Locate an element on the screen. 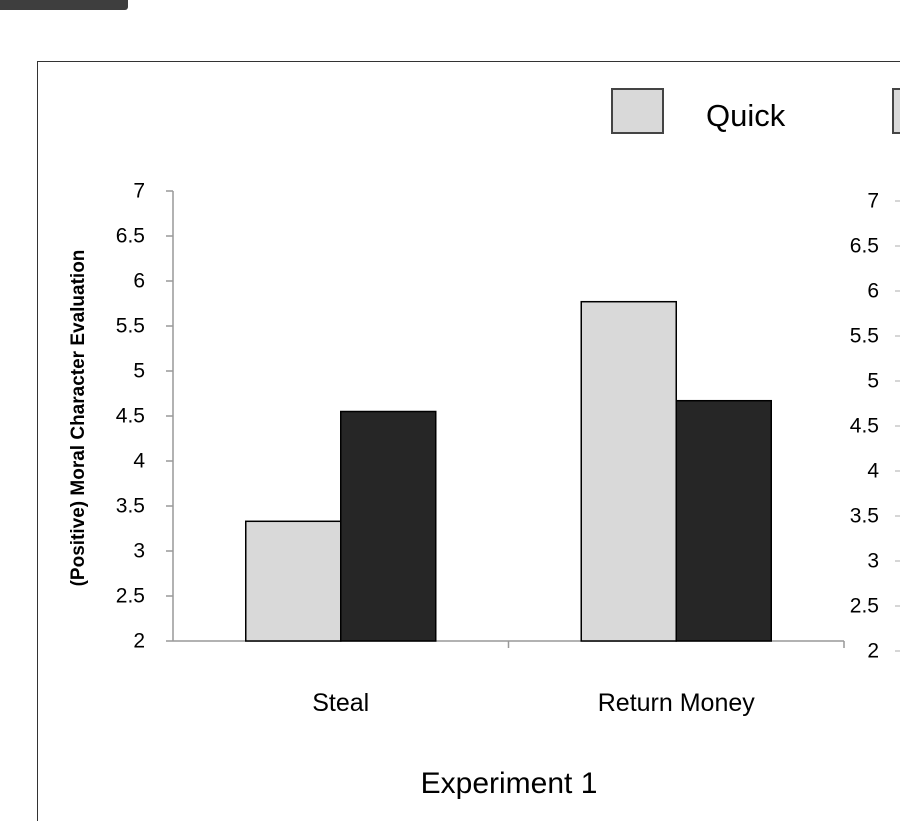  bar-series-2-steal is located at coordinates (388, 526).